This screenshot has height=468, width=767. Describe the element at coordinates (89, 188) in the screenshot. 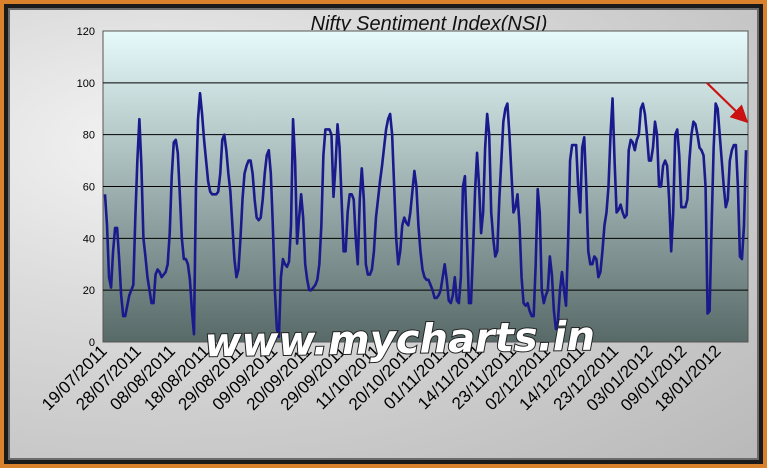

I see `y-tick-label: 60` at that location.